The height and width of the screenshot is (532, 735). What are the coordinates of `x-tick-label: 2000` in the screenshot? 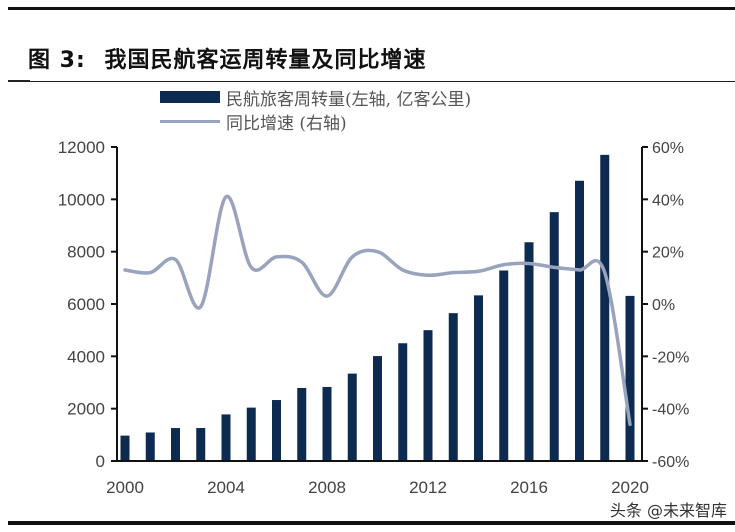 It's located at (125, 487).